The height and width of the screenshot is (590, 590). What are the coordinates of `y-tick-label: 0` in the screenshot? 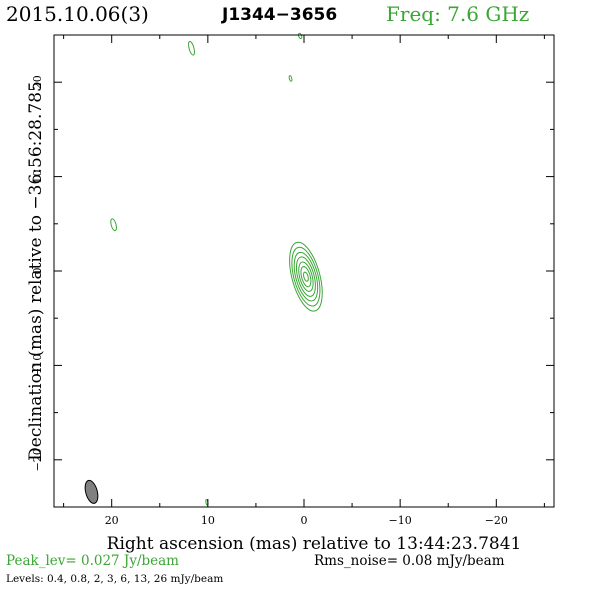 It's located at (37, 271).